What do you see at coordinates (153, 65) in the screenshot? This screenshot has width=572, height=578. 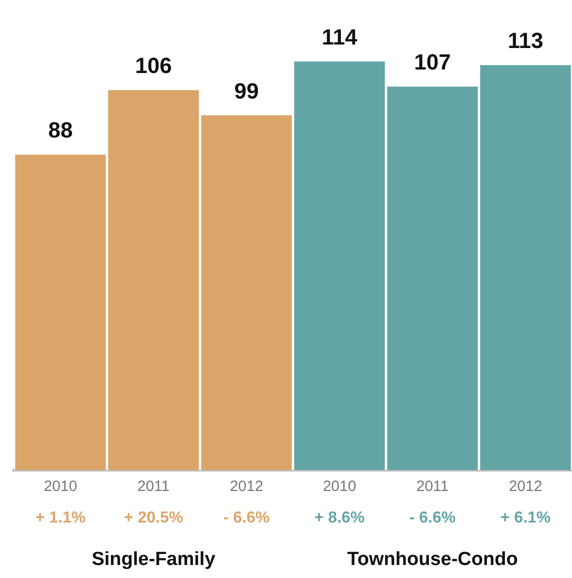 I see `data-label: 106` at bounding box center [153, 65].